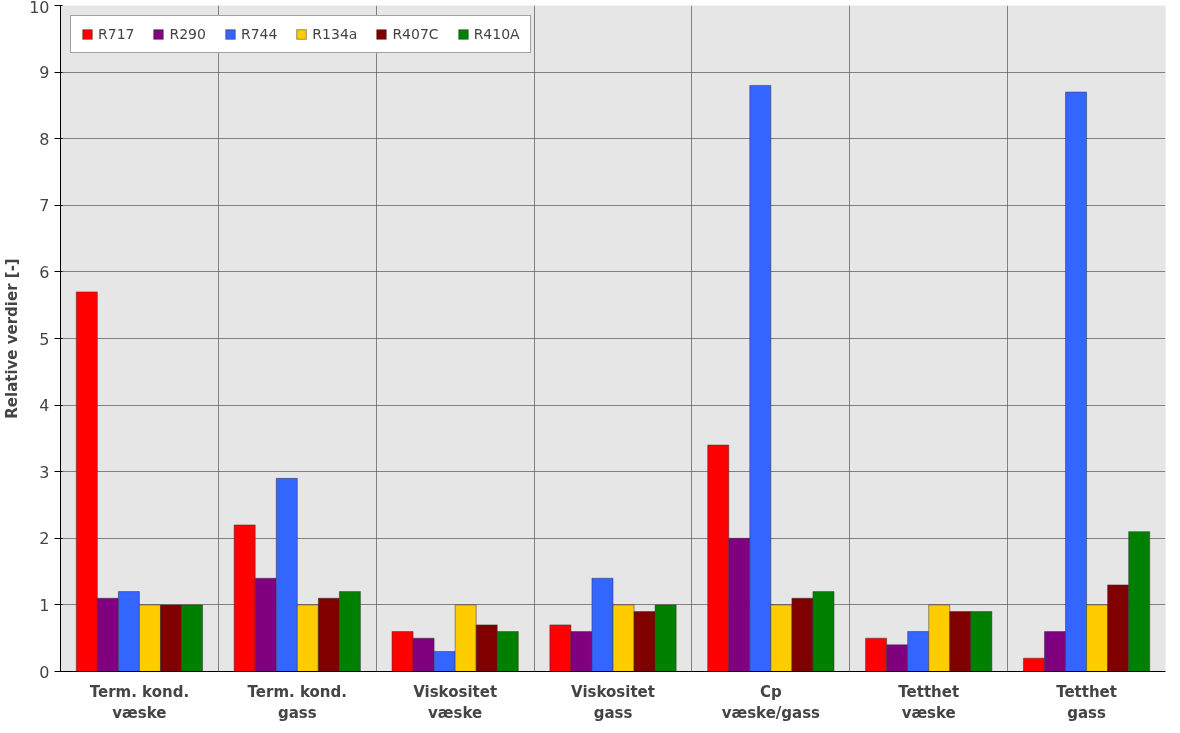 Image resolution: width=1180 pixels, height=733 pixels. I want to click on y-tick-label: 8, so click(44, 139).